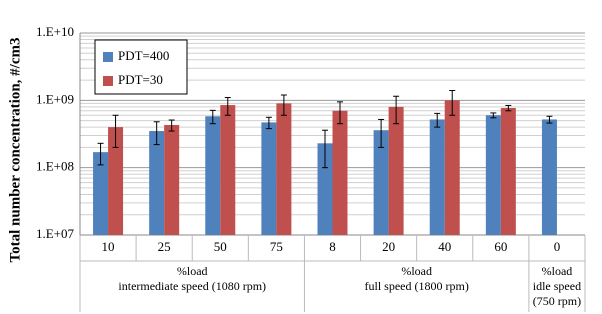 The height and width of the screenshot is (314, 602). Describe the element at coordinates (140, 79) in the screenshot. I see `legend-label: PDT=30` at that location.